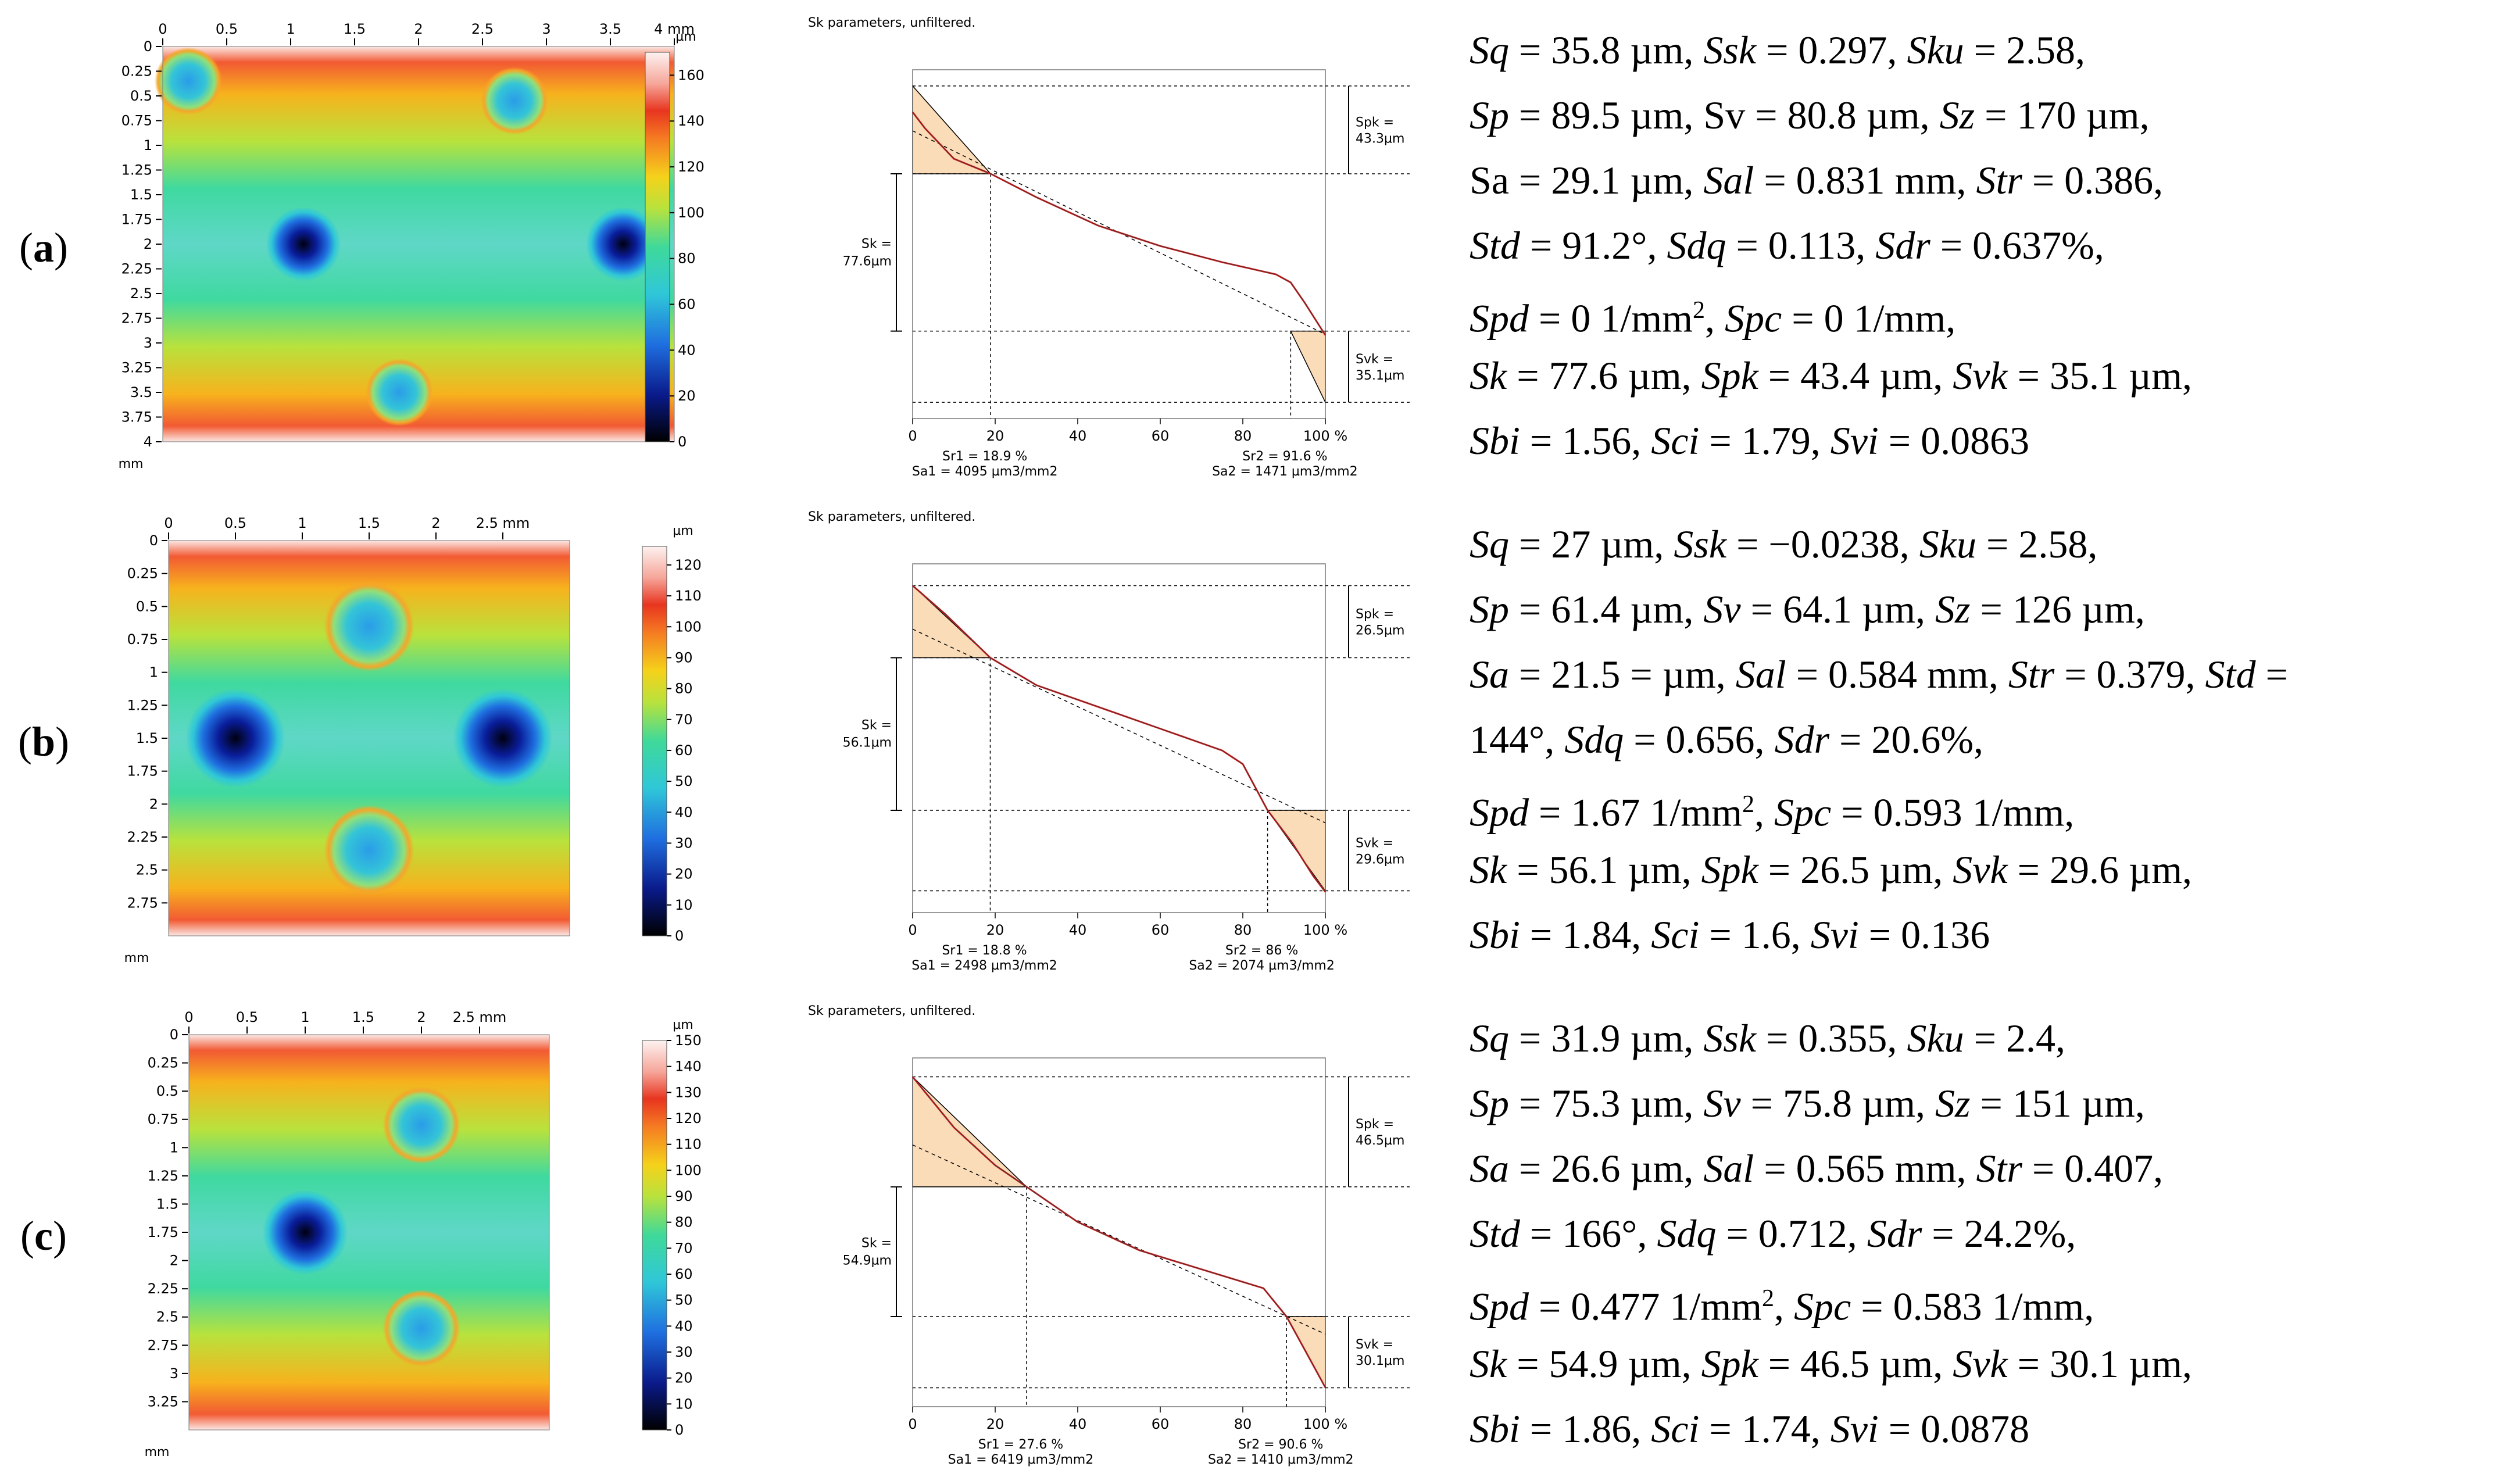 This screenshot has width=2499, height=1484. Describe the element at coordinates (235, 523) in the screenshot. I see `x-tick-label: 0.5` at that location.